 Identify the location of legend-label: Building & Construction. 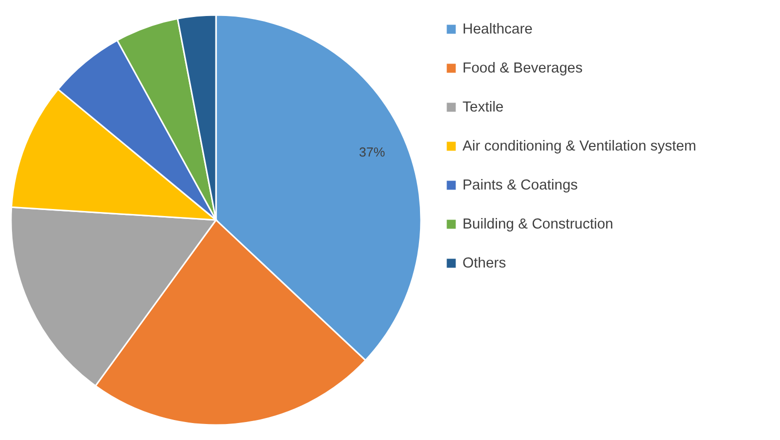
(538, 224).